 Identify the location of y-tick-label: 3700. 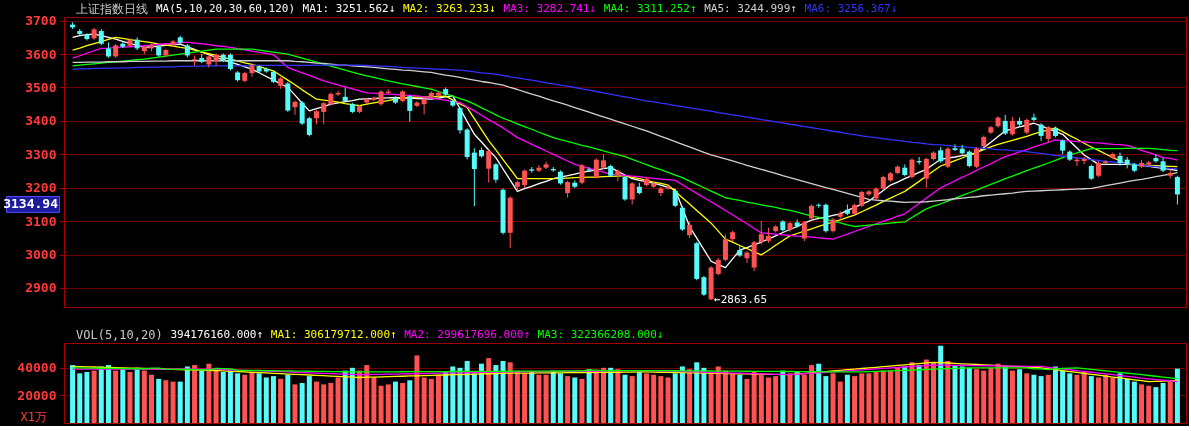
(41, 21).